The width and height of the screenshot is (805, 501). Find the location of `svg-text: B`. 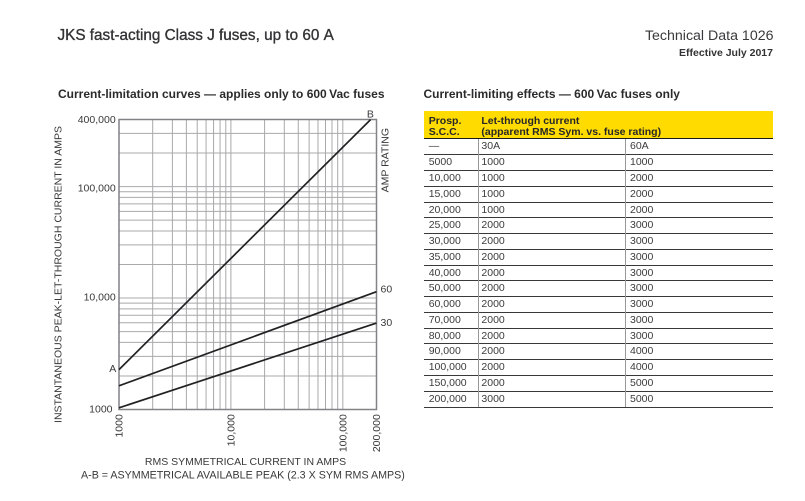

svg-text: B is located at coordinates (370, 114).